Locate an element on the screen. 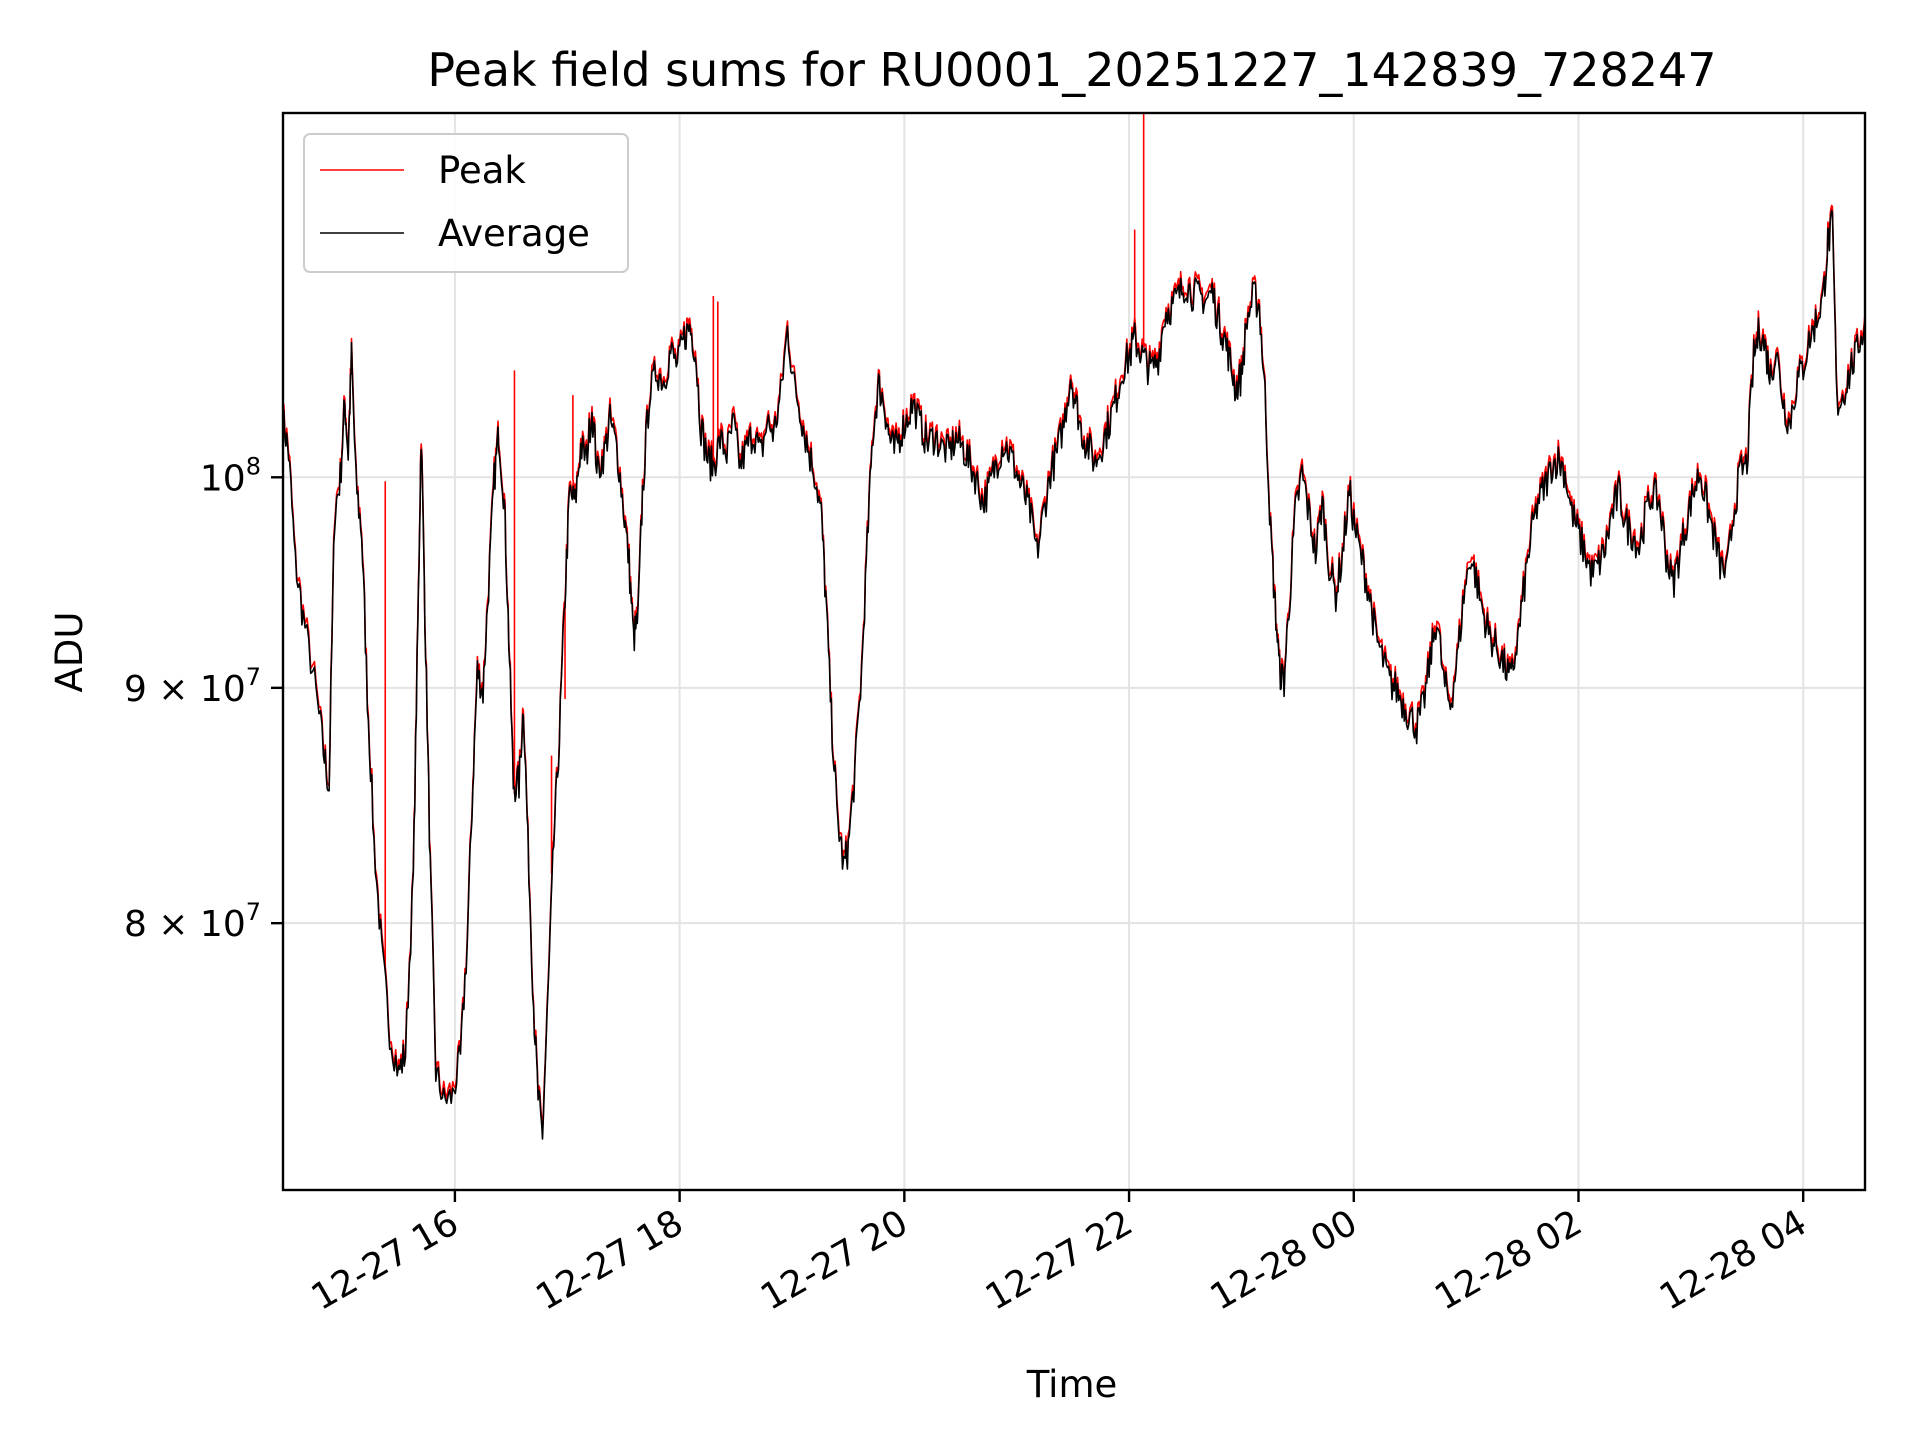  y-tick-label: 9 × 107 is located at coordinates (192, 686).